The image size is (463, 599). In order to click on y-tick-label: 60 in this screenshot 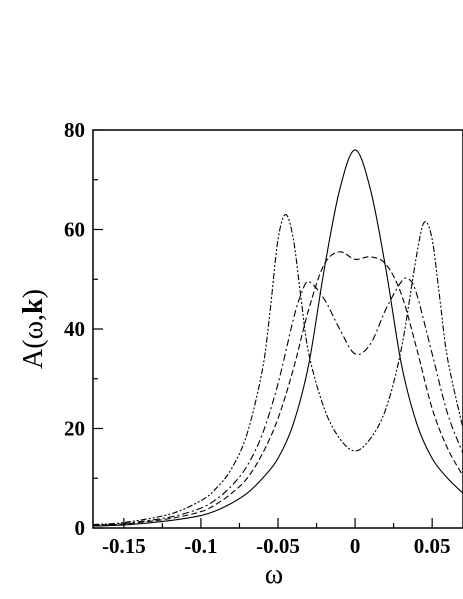, I will do `click(74, 230)`.